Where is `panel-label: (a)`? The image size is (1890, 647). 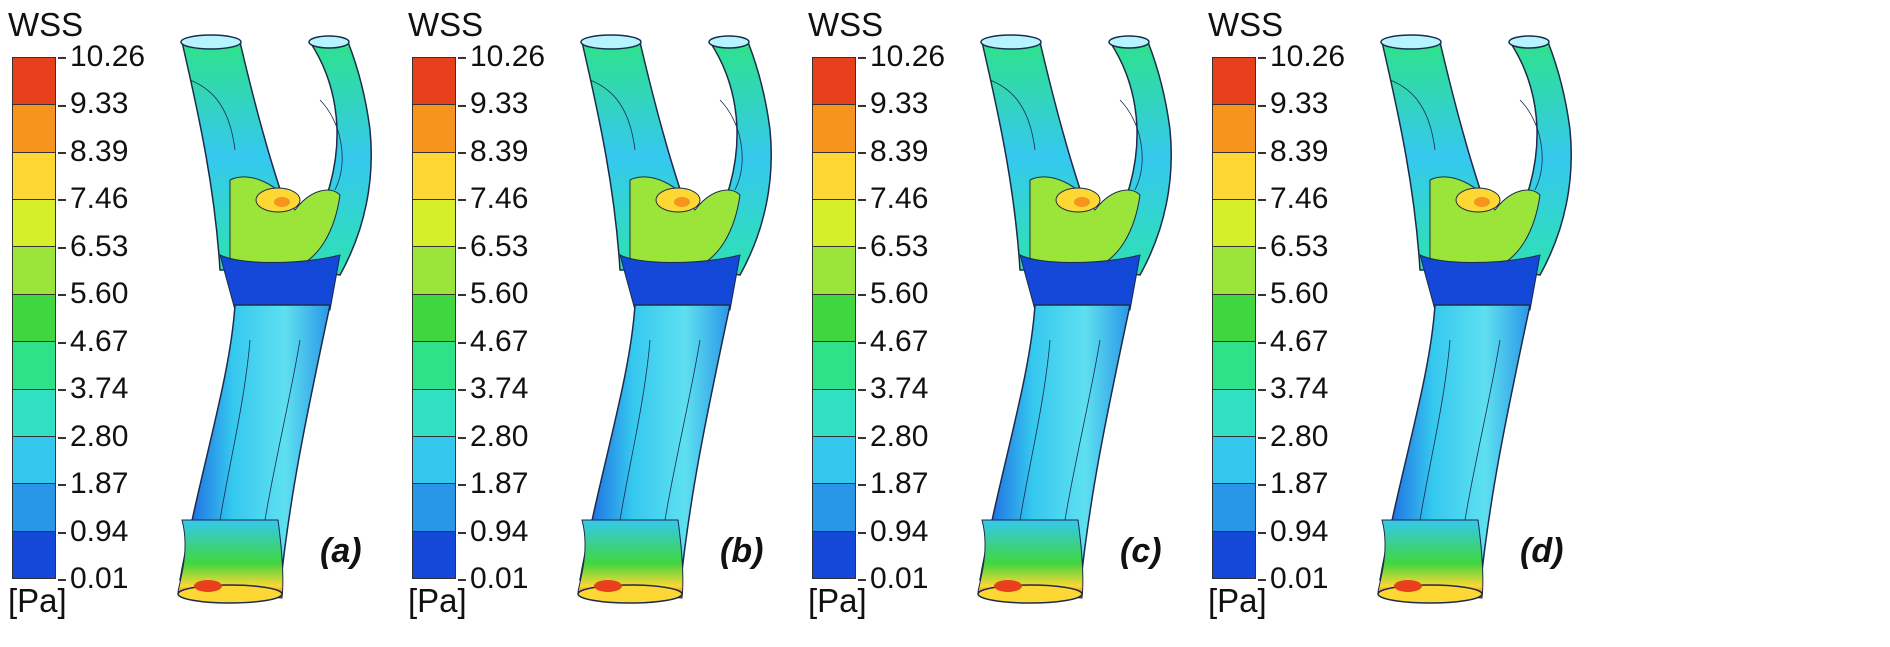 panel-label: (a) is located at coordinates (341, 551).